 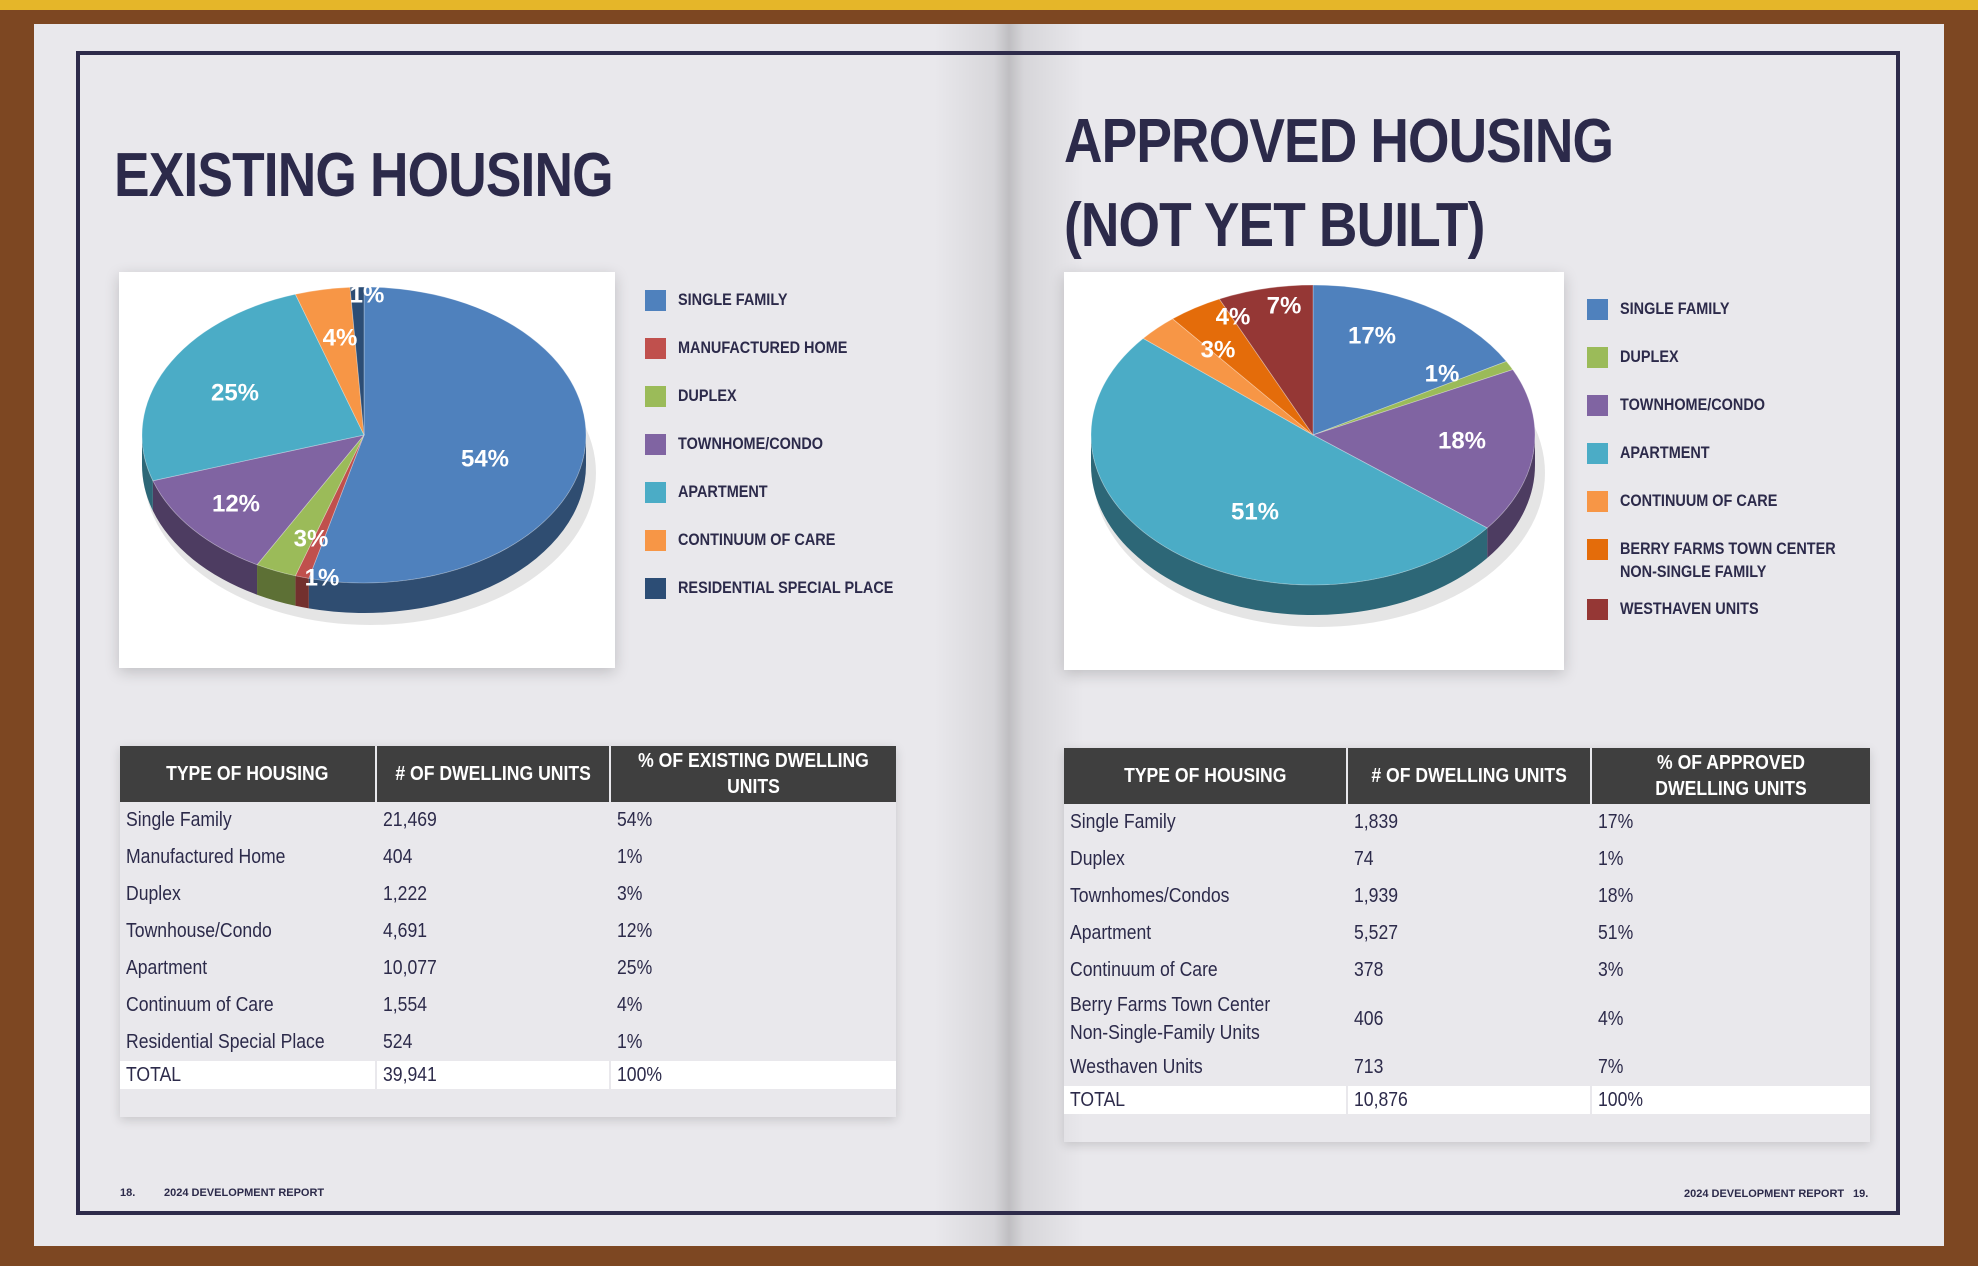 I want to click on existing-table-cell: 1,554, so click(x=493, y=1005).